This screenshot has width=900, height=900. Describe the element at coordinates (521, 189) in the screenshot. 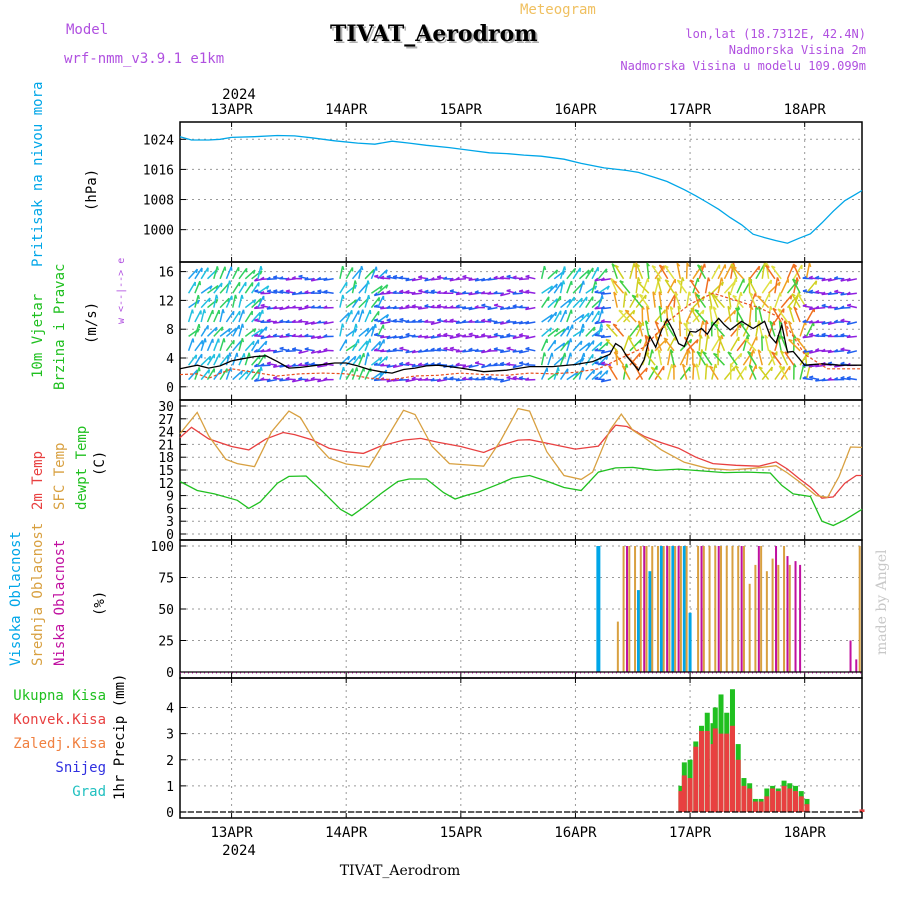

I see `series-pressure-line` at that location.